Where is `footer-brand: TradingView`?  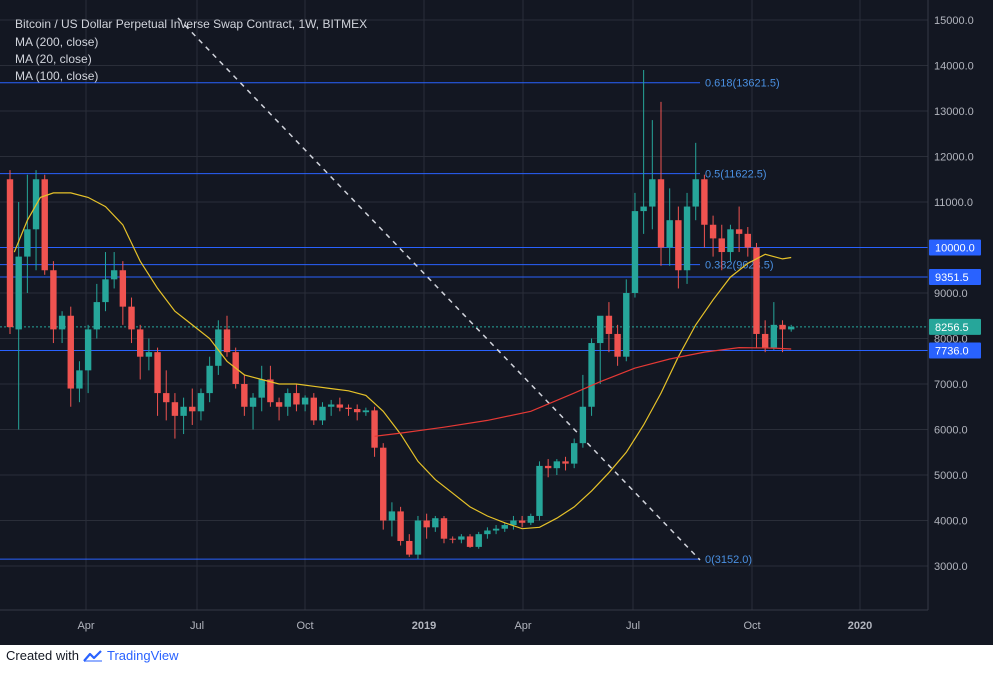 footer-brand: TradingView is located at coordinates (142, 655).